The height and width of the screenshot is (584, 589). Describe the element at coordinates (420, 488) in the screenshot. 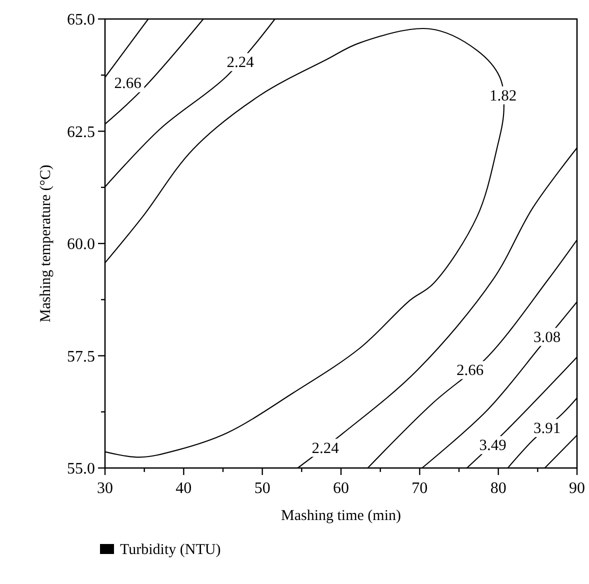

I see `x-tick-label: 70` at that location.